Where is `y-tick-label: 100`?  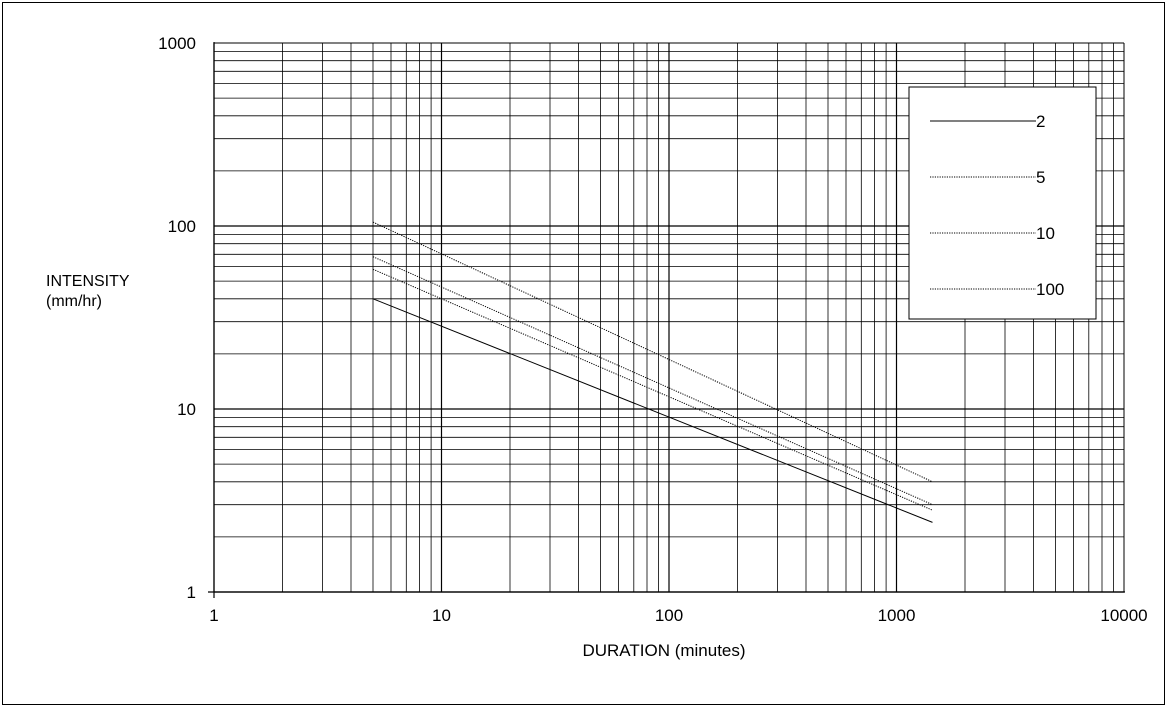
y-tick-label: 100 is located at coordinates (182, 226).